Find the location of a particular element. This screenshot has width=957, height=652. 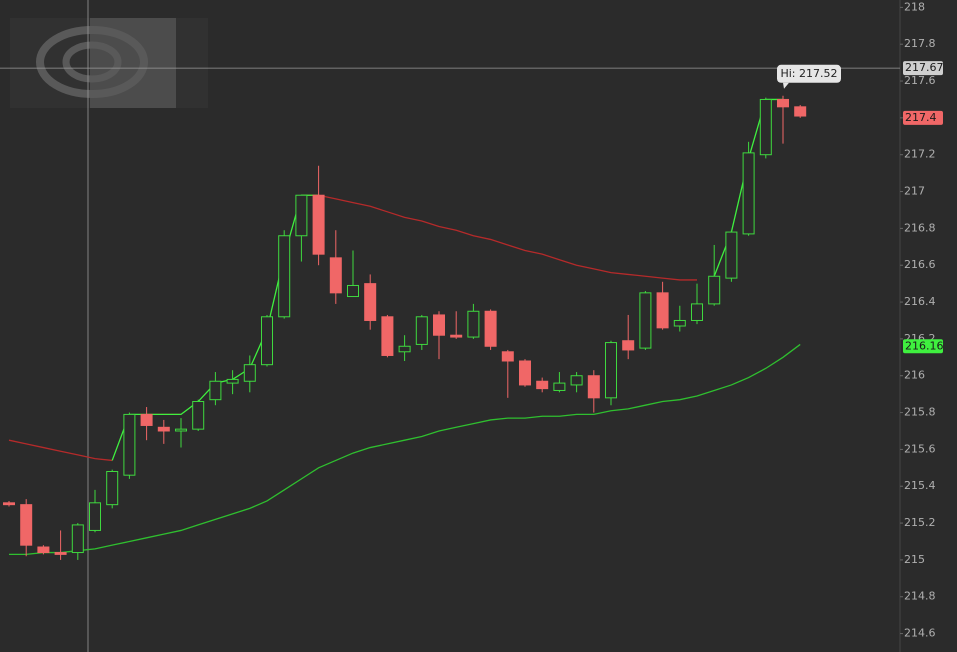

y-tick-label: 217.2 is located at coordinates (920, 154).